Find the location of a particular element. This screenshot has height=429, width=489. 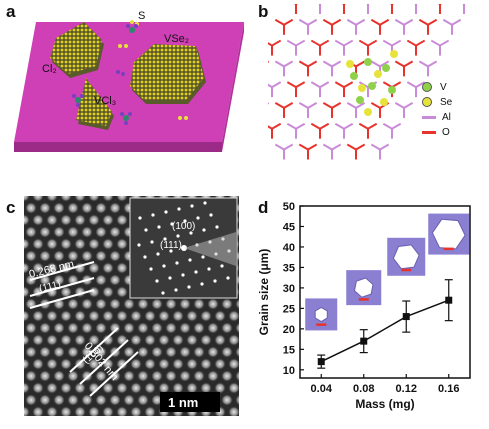

legend-item-se: Se is located at coordinates (452, 102).